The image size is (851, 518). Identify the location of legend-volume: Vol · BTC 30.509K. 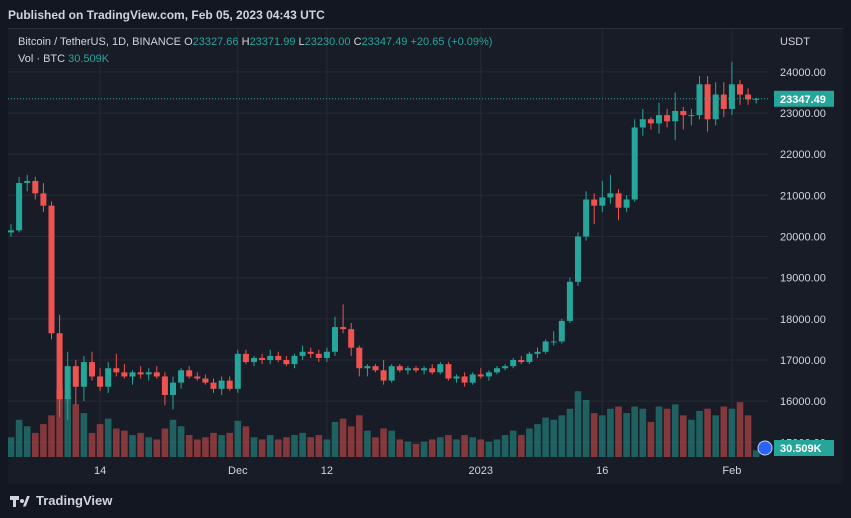
(63, 59).